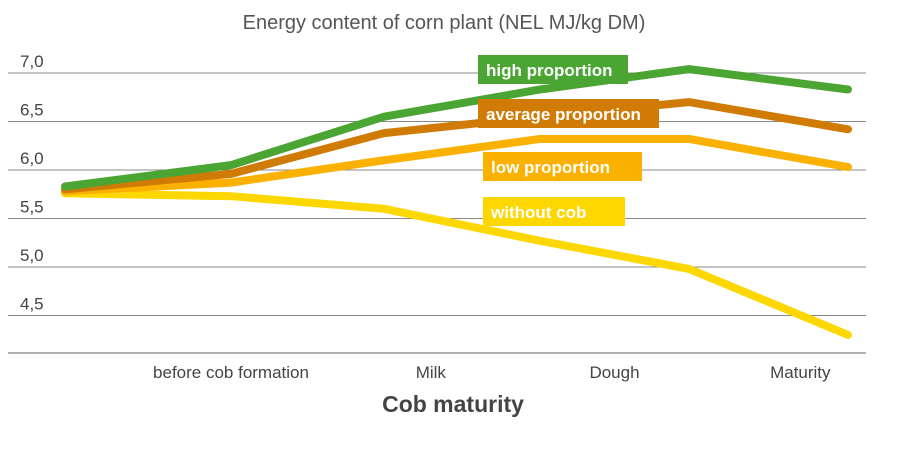  I want to click on series-line-low-proportion, so click(456, 165).